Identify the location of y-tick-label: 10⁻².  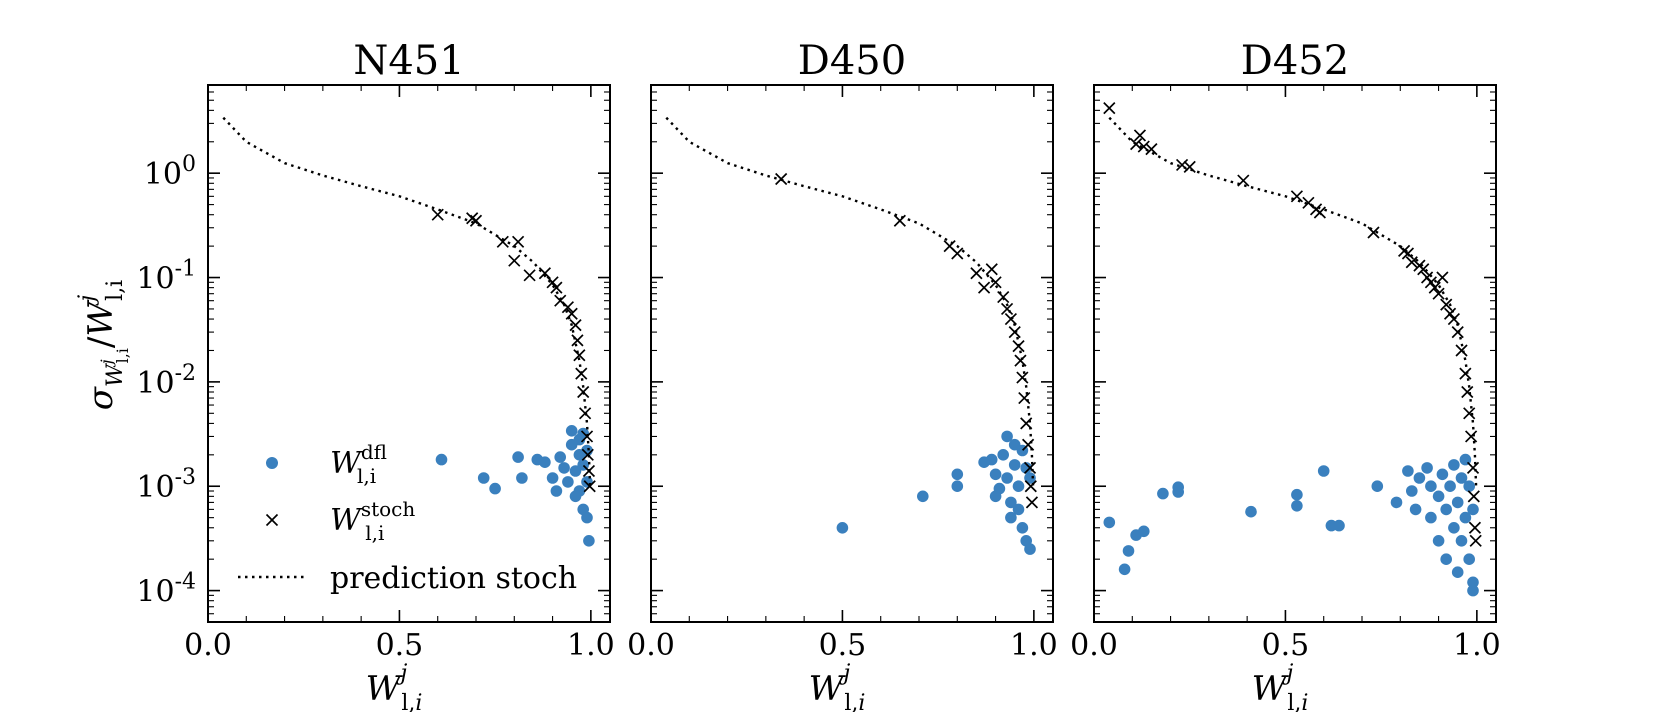
(166, 381).